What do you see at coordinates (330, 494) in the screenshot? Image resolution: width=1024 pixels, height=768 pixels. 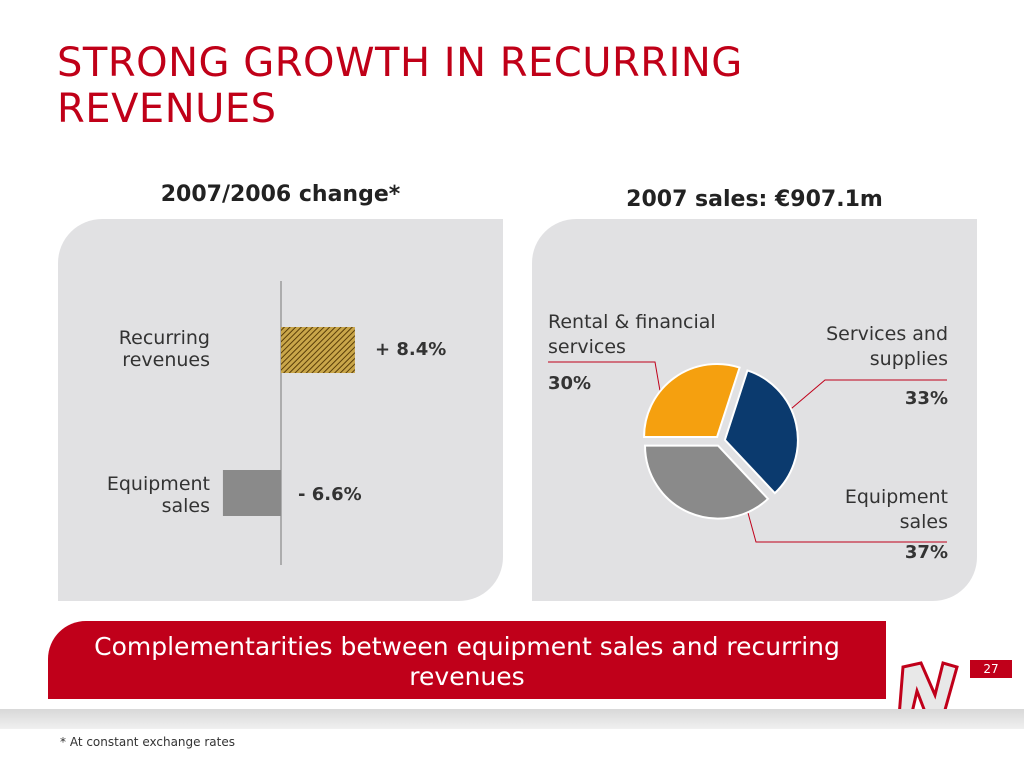 I see `bar-value-equipment: - 6.6%` at bounding box center [330, 494].